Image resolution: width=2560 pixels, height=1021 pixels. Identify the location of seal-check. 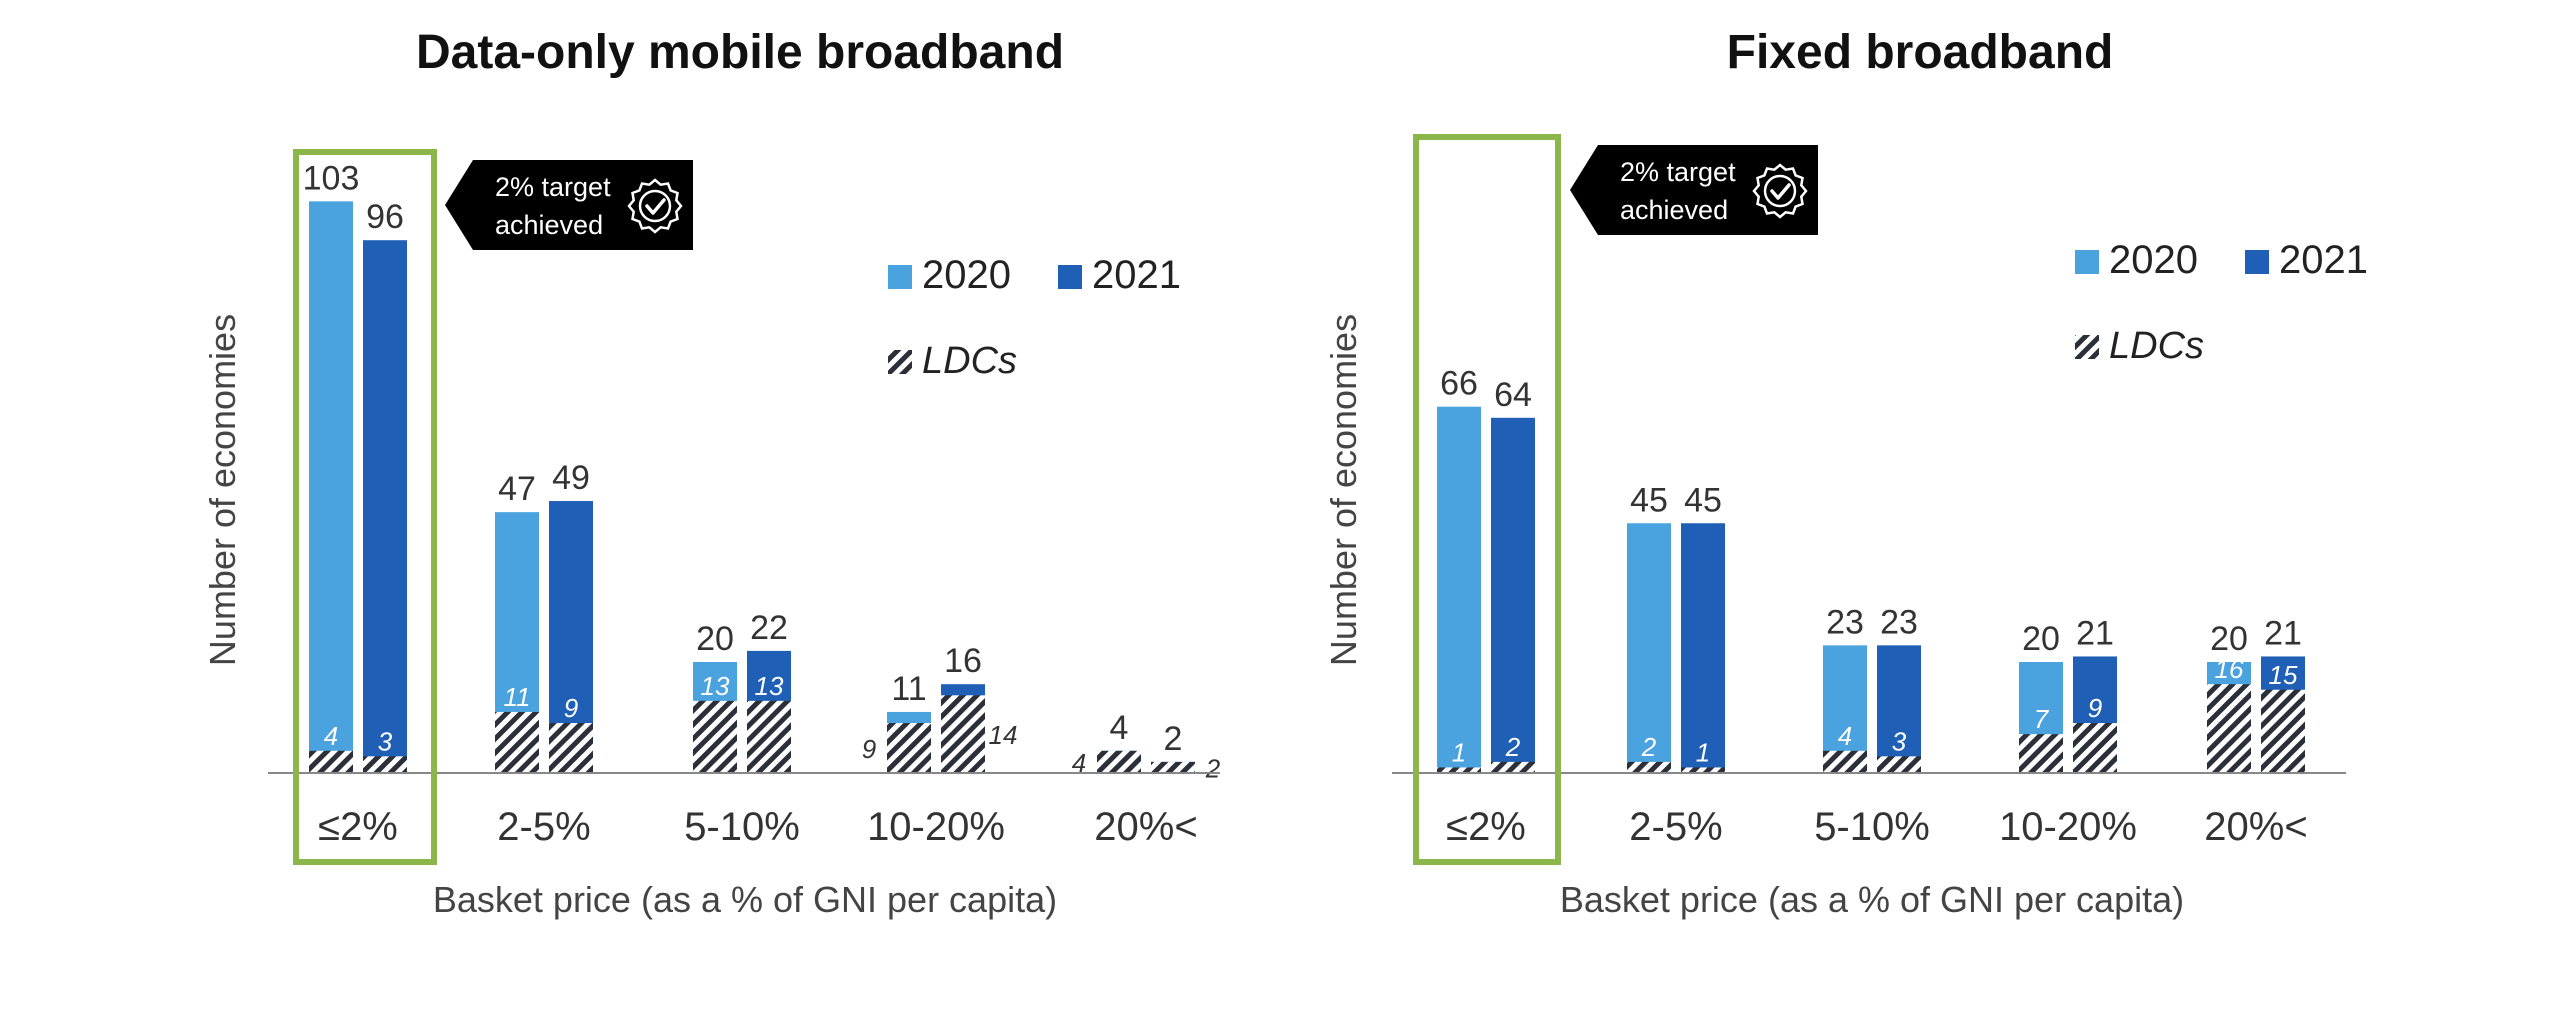
(655, 206).